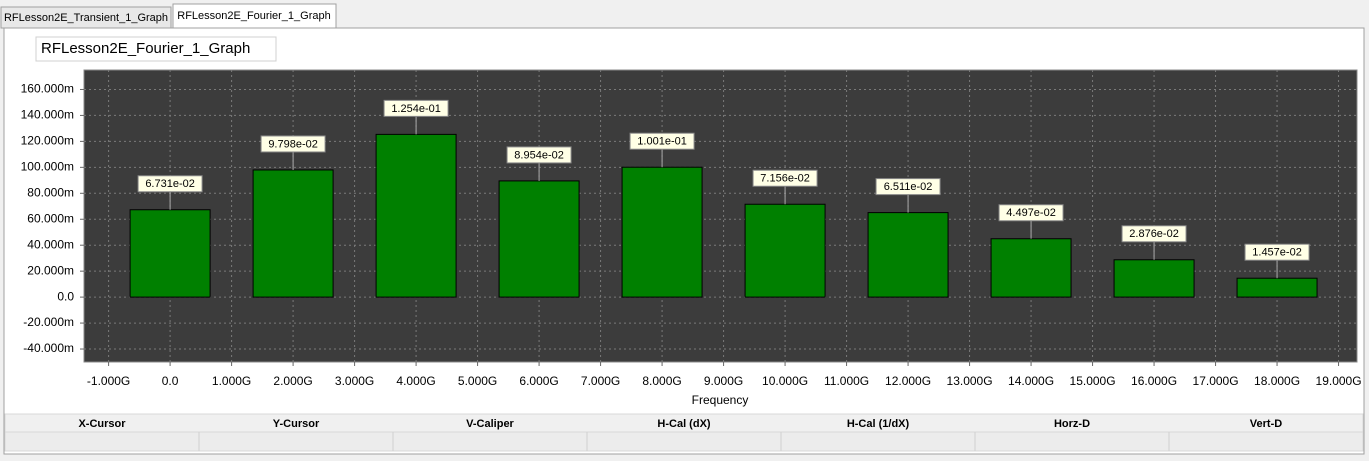  I want to click on value-label: 1.457e-02, so click(1277, 253).